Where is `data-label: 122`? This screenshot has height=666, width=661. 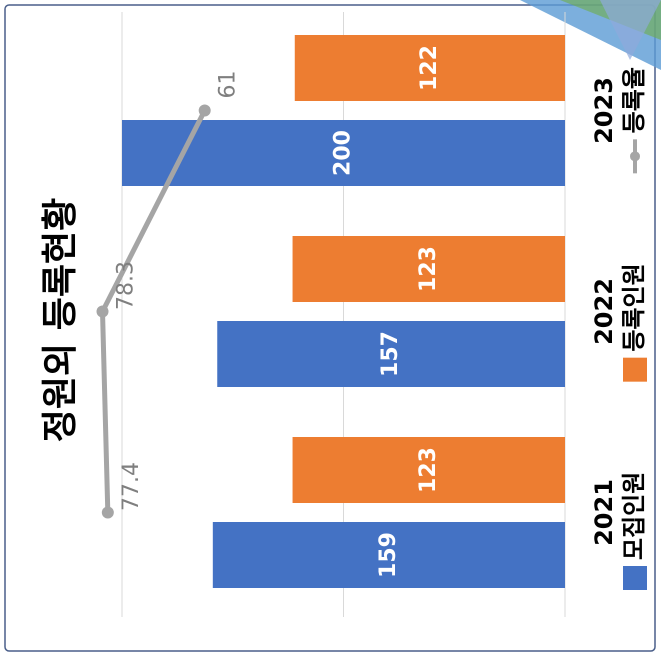 data-label: 122 is located at coordinates (429, 68).